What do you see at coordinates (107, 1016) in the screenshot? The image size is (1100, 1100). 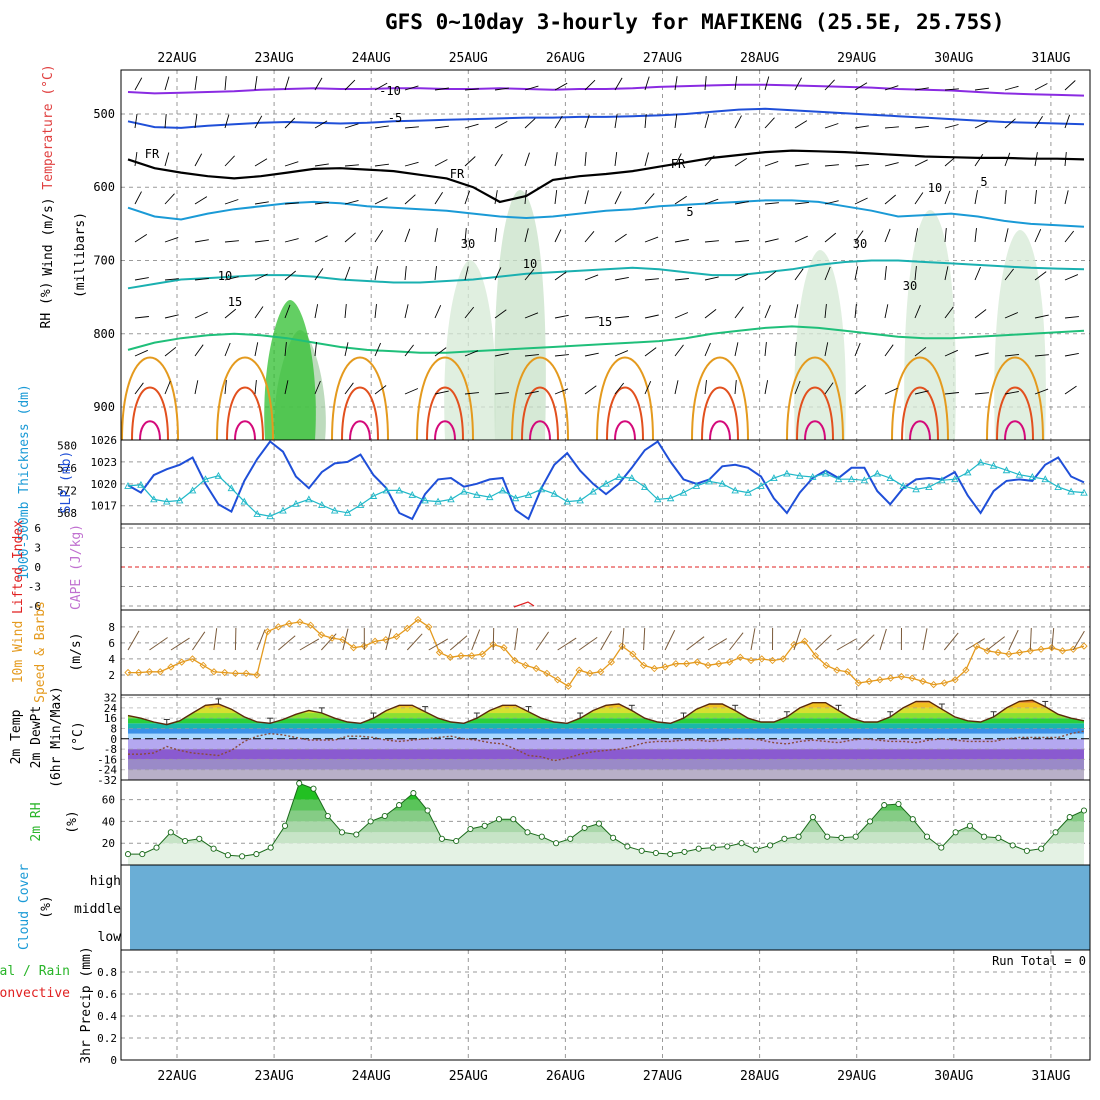 I see `precip-tick-label: 0.4` at bounding box center [107, 1016].